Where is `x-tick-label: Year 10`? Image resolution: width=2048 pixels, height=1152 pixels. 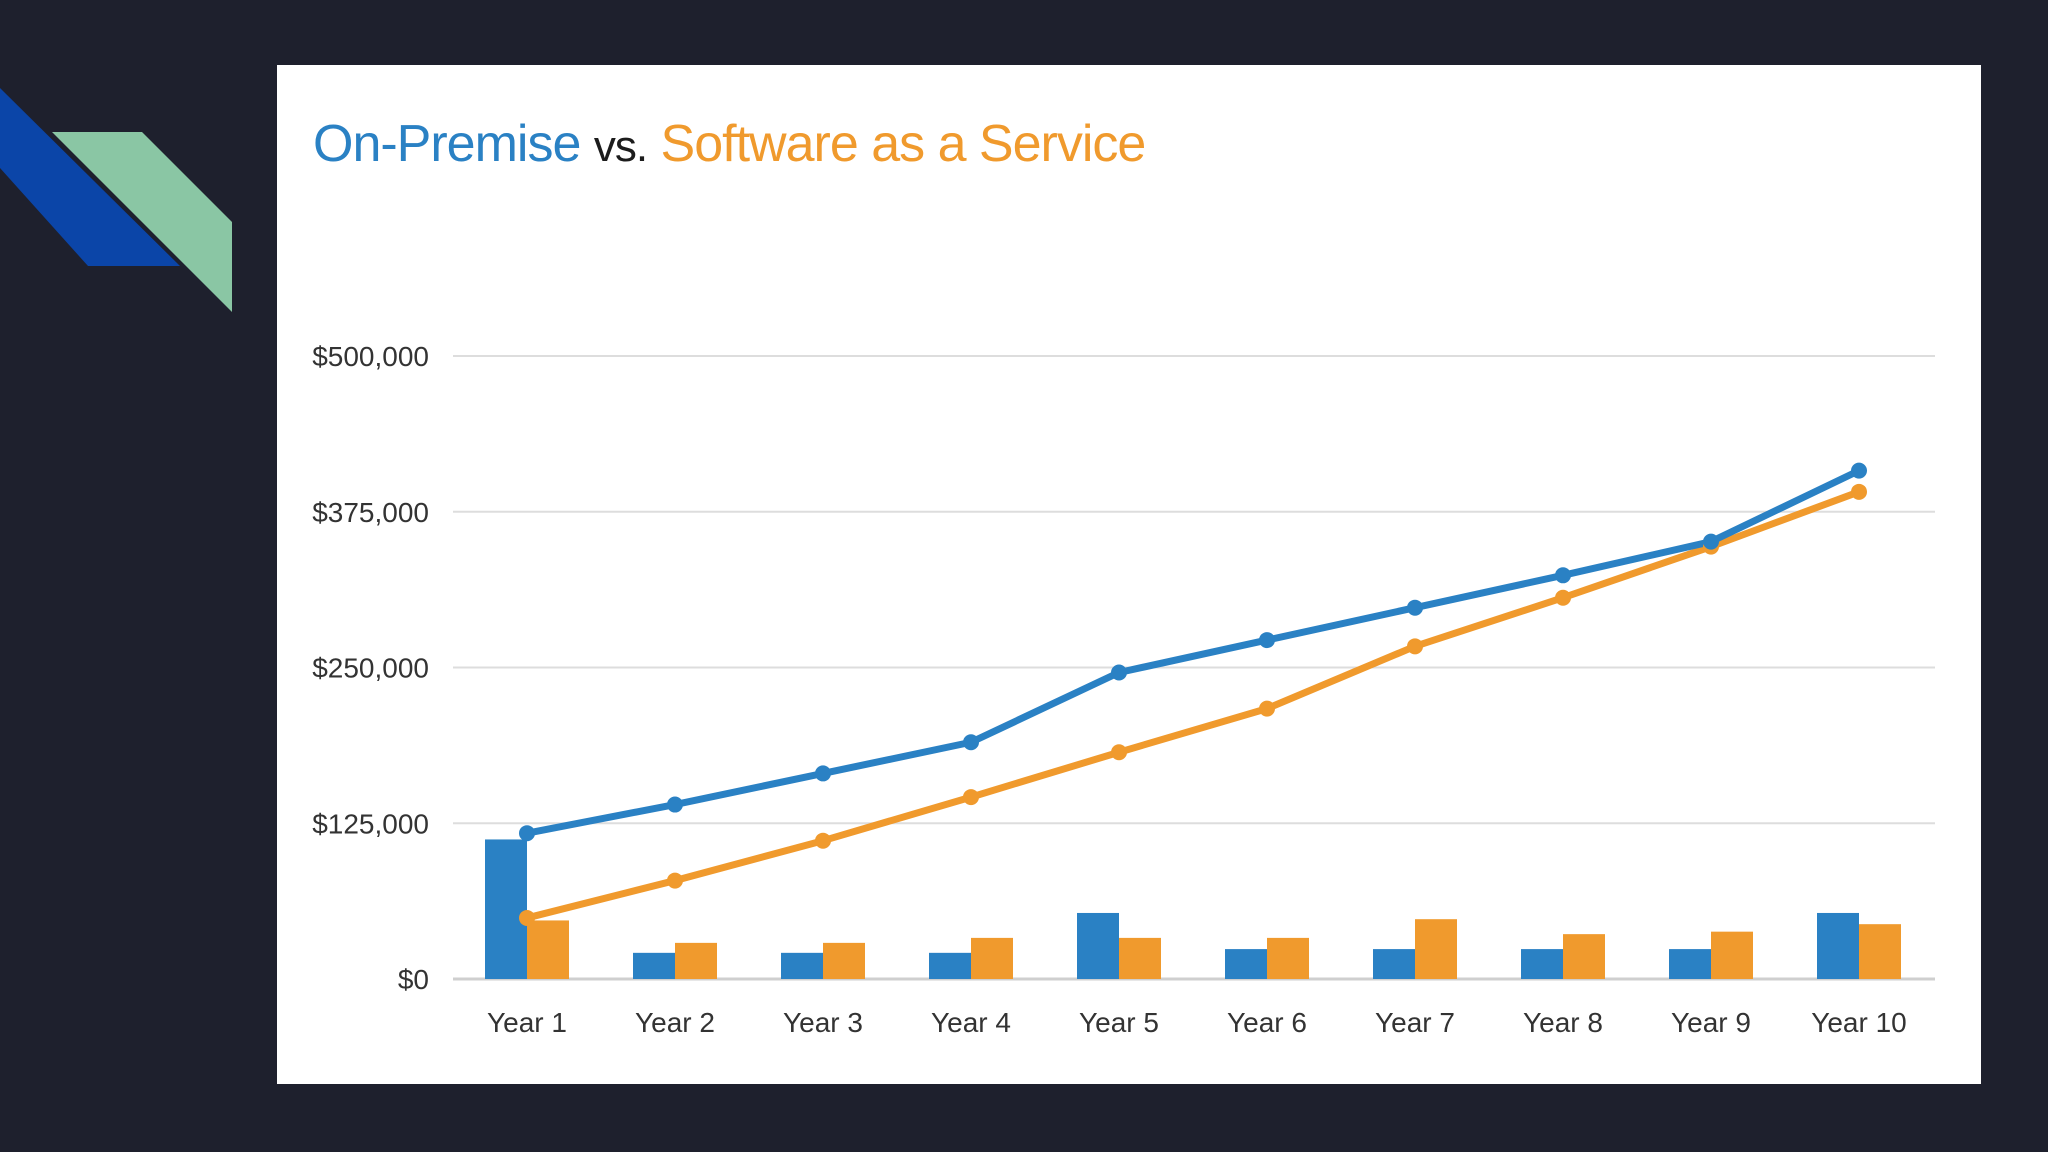 x-tick-label: Year 10 is located at coordinates (1859, 1022).